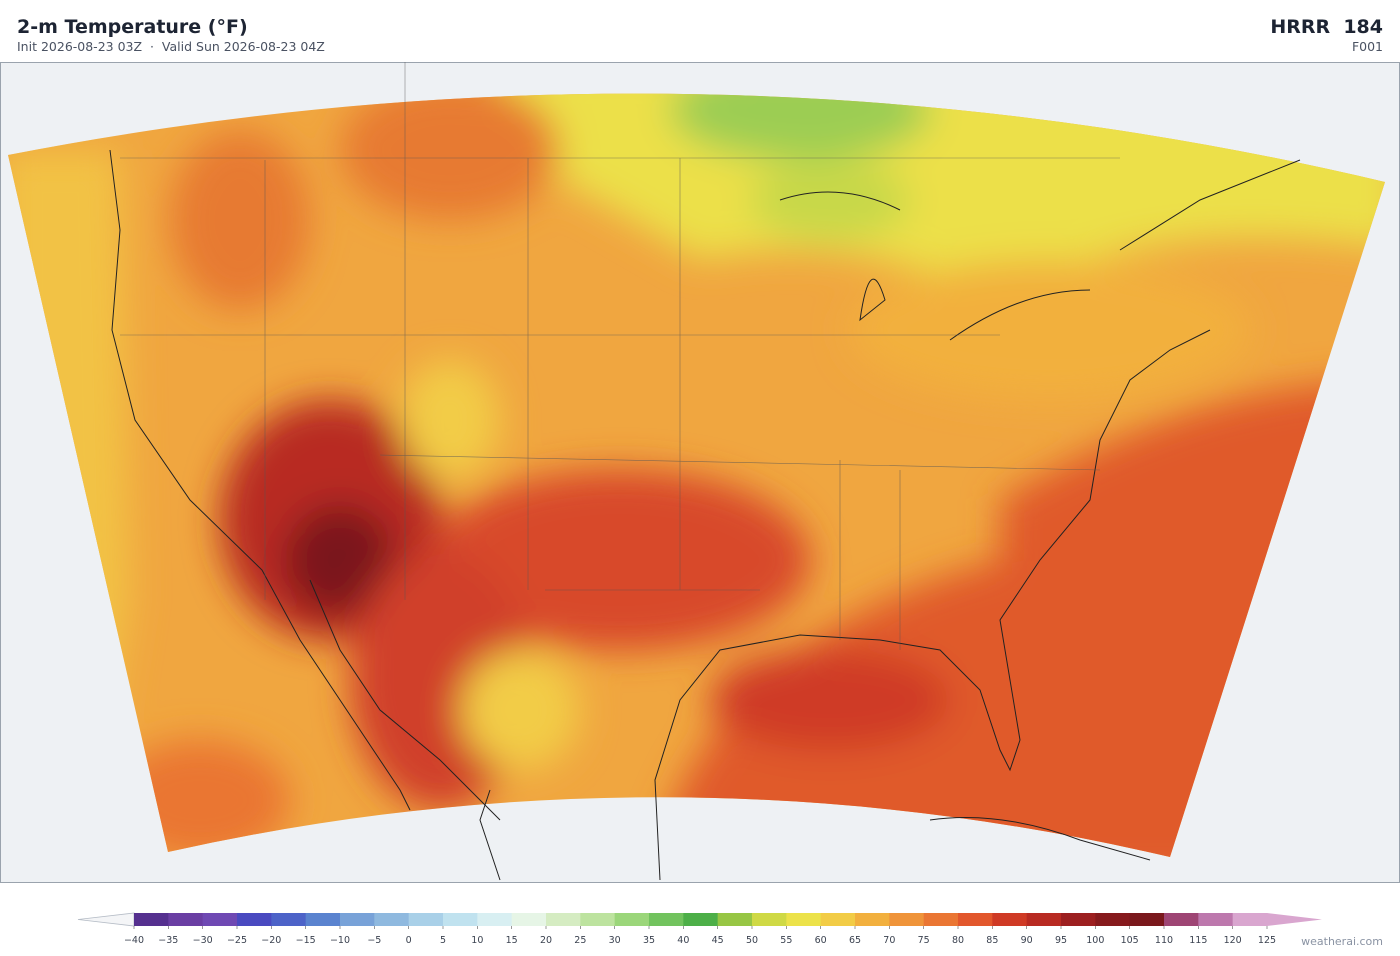 The height and width of the screenshot is (956, 1400). I want to click on colorbar-tick-label: 80, so click(958, 940).